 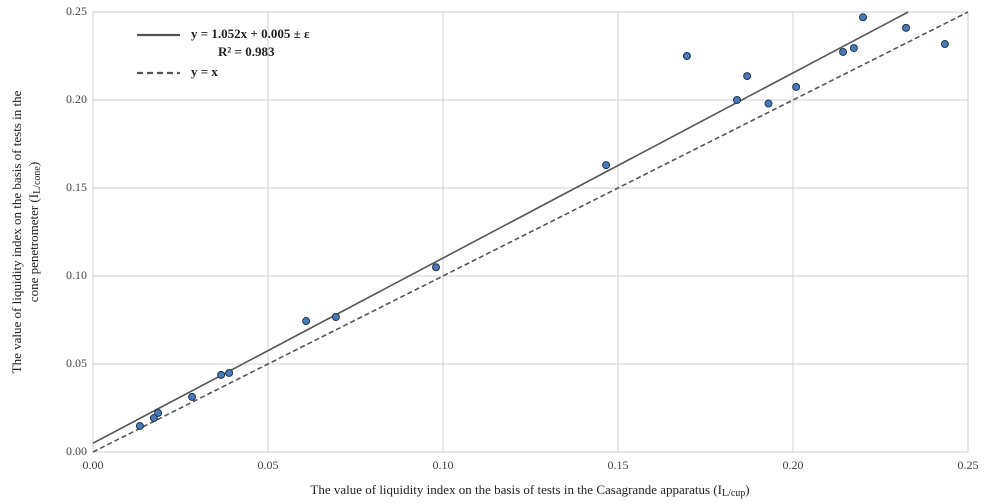 What do you see at coordinates (618, 465) in the screenshot?
I see `x-tick-label: 0.15` at bounding box center [618, 465].